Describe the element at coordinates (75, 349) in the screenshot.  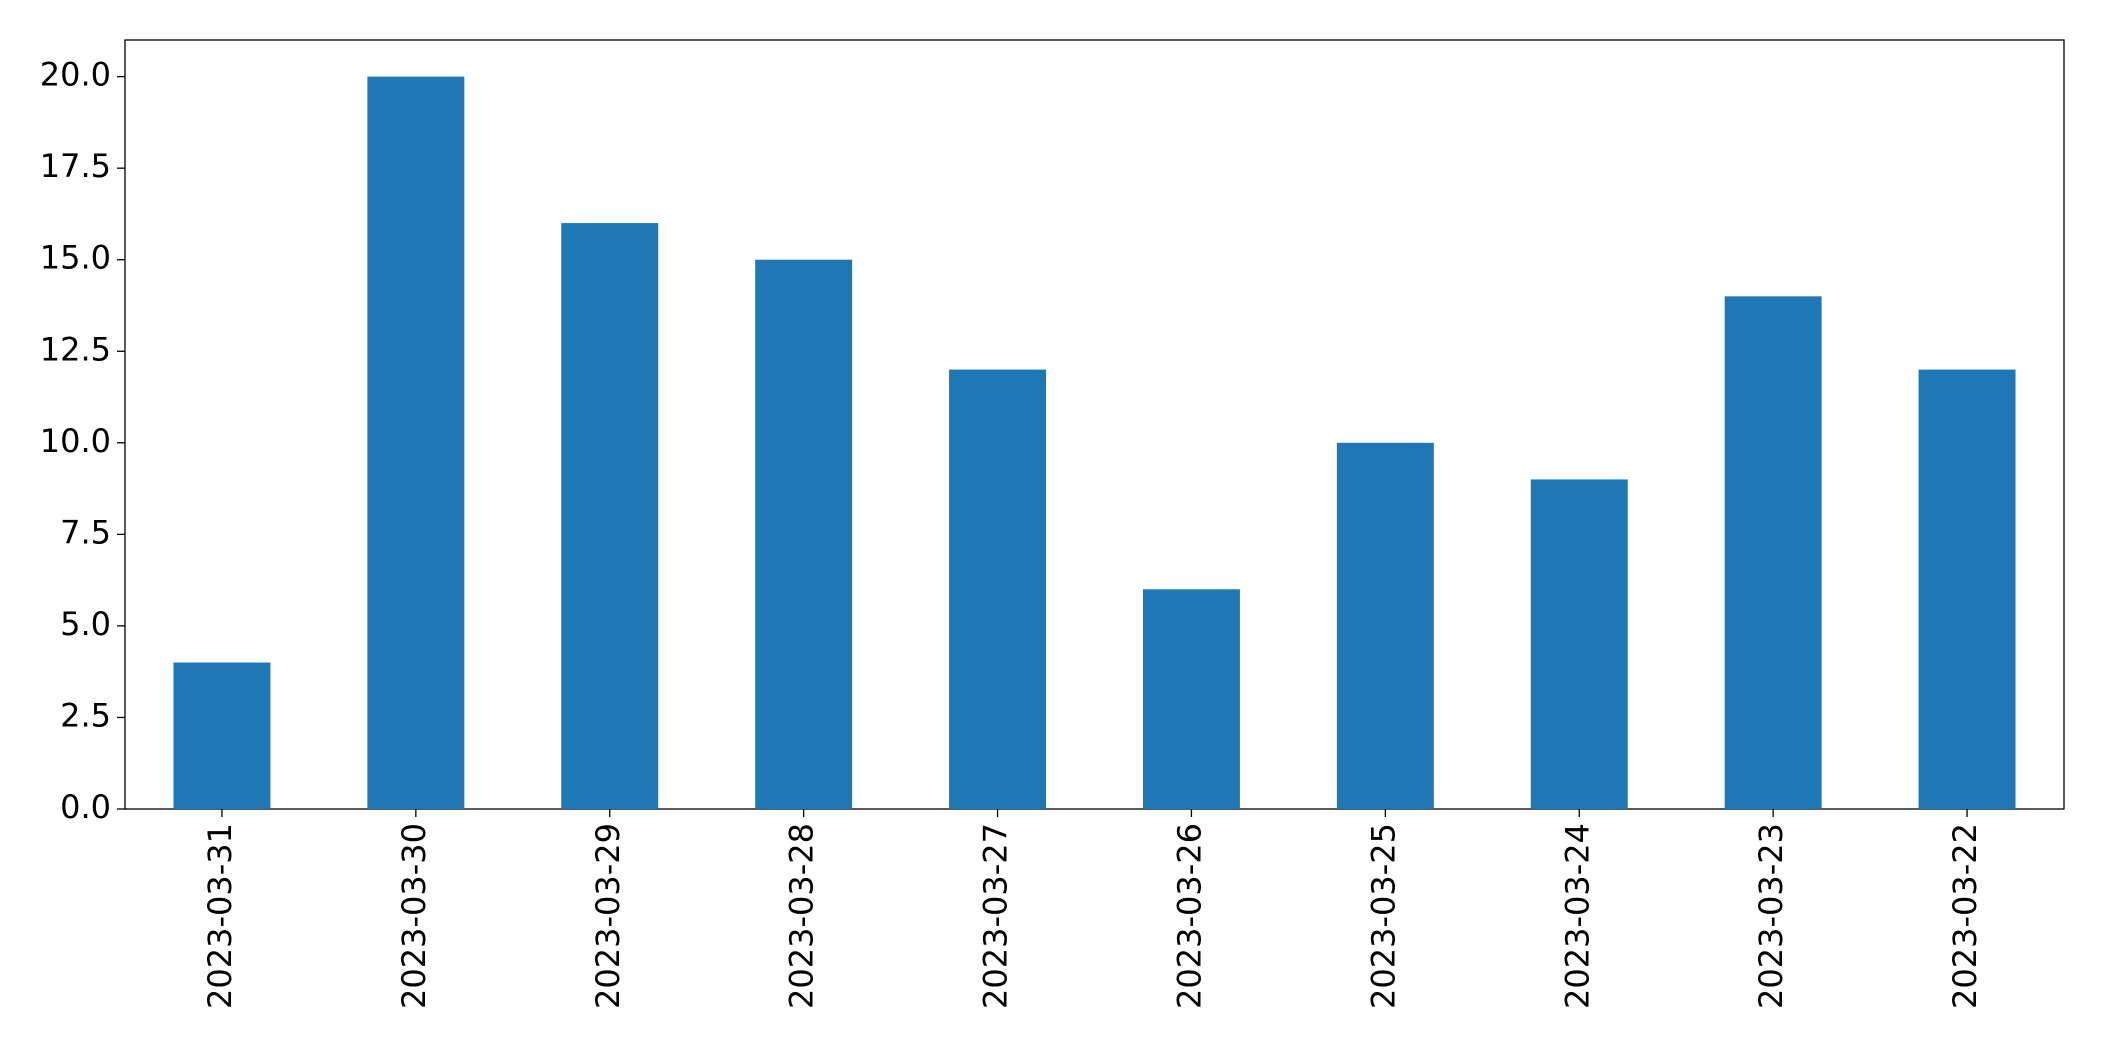
I see `y-tick-label: 12.5` at that location.